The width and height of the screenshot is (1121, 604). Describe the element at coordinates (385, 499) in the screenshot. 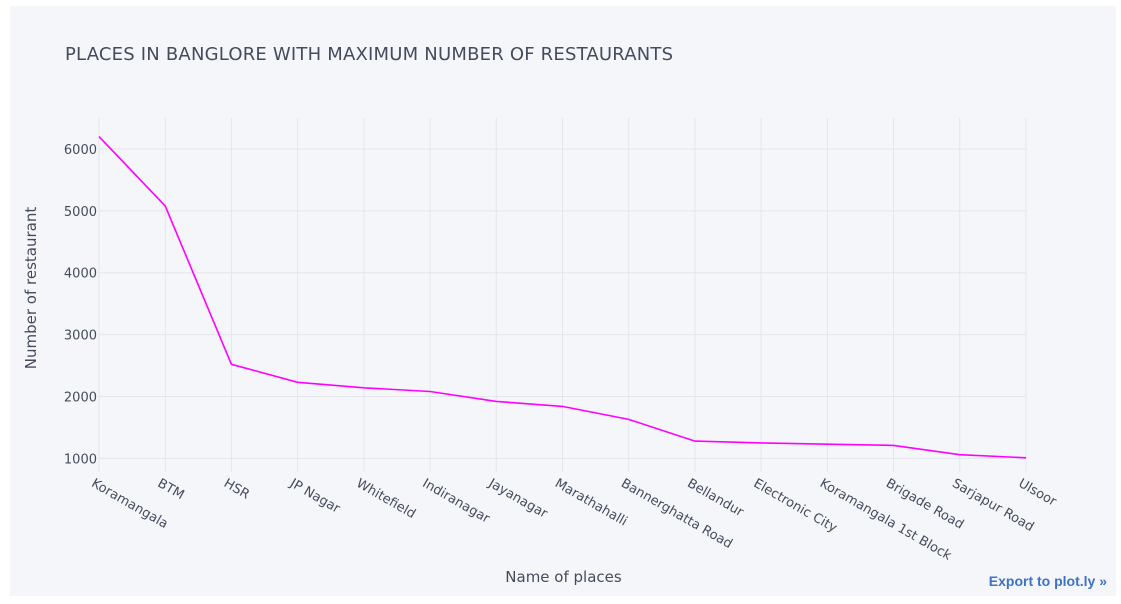

I see `x-tick-label: Whitefield` at that location.